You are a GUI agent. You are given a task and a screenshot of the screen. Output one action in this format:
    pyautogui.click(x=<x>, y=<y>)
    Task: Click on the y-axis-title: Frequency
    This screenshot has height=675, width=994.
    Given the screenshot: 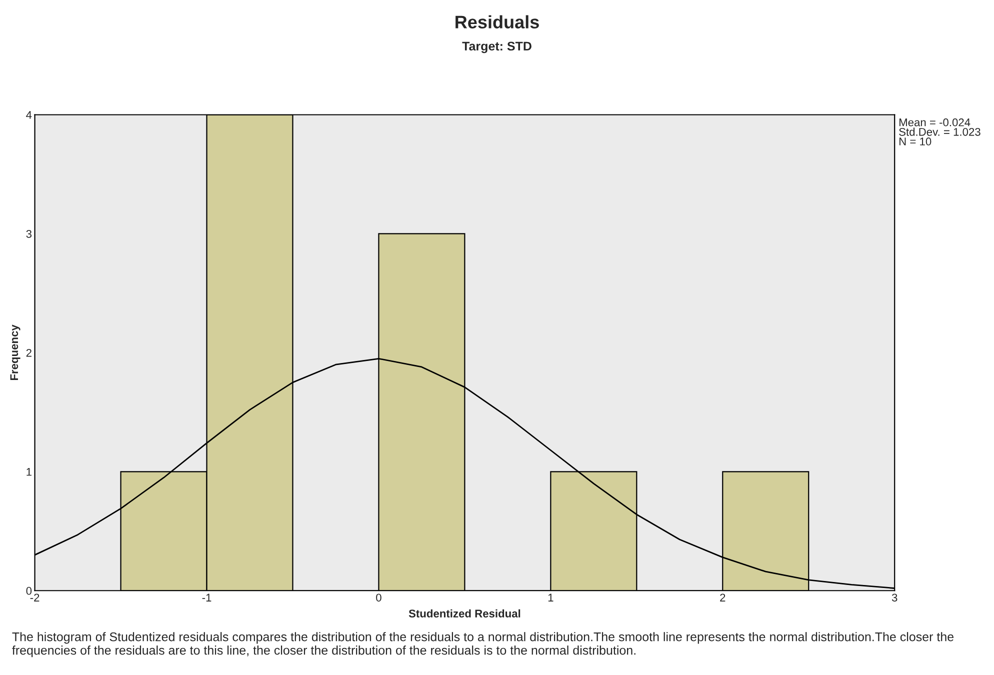 What is the action you would take?
    pyautogui.click(x=15, y=352)
    